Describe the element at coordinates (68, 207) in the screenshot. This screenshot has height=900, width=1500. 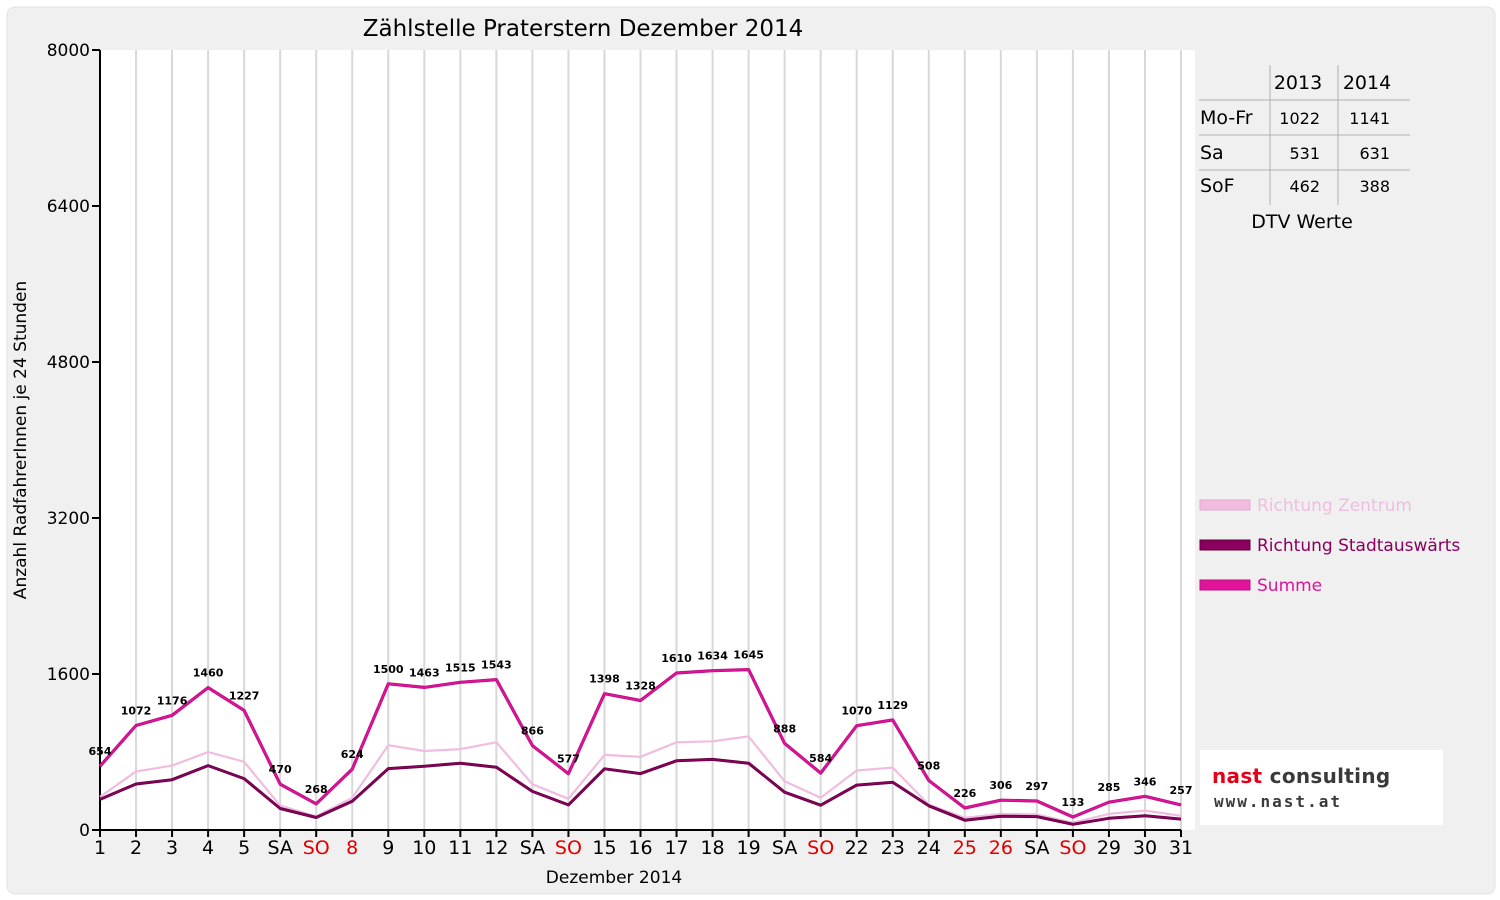
I see `y-tick-label: 6400` at that location.